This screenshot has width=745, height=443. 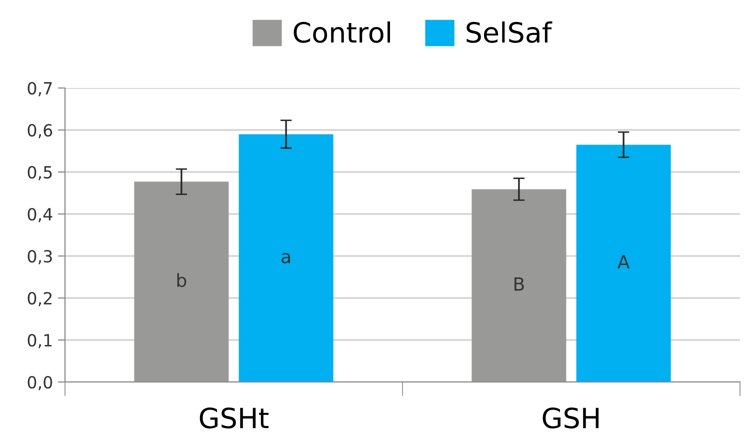 I want to click on y-tick-label: 0,2, so click(x=40, y=299).